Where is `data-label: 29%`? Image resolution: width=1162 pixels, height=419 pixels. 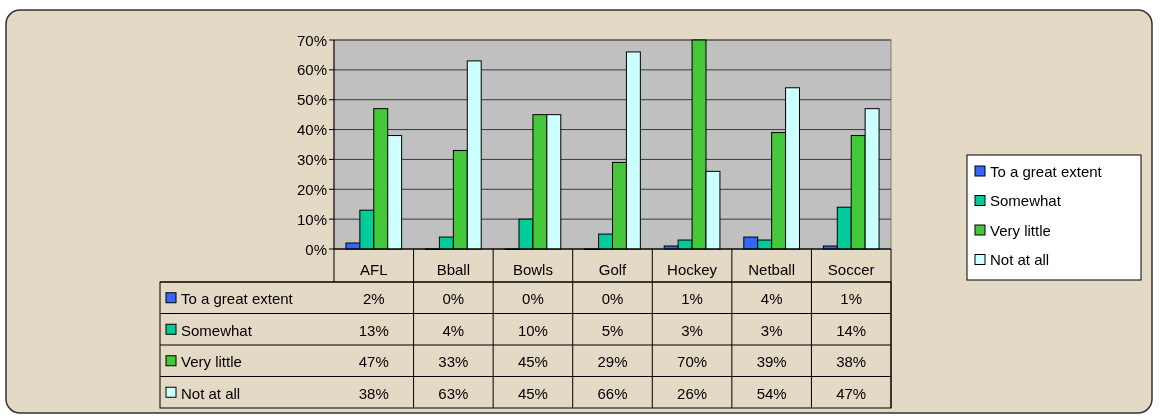 data-label: 29% is located at coordinates (612, 362).